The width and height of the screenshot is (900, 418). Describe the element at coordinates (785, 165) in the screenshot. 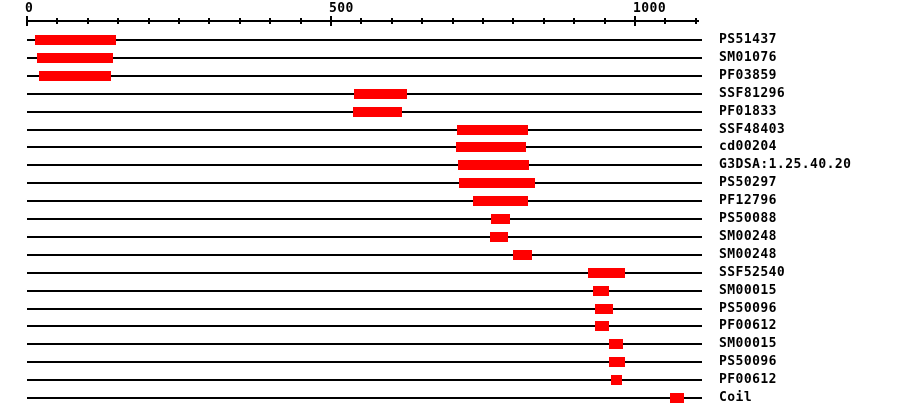

I see `feature-label: G3DSA:1.25.40.20` at that location.